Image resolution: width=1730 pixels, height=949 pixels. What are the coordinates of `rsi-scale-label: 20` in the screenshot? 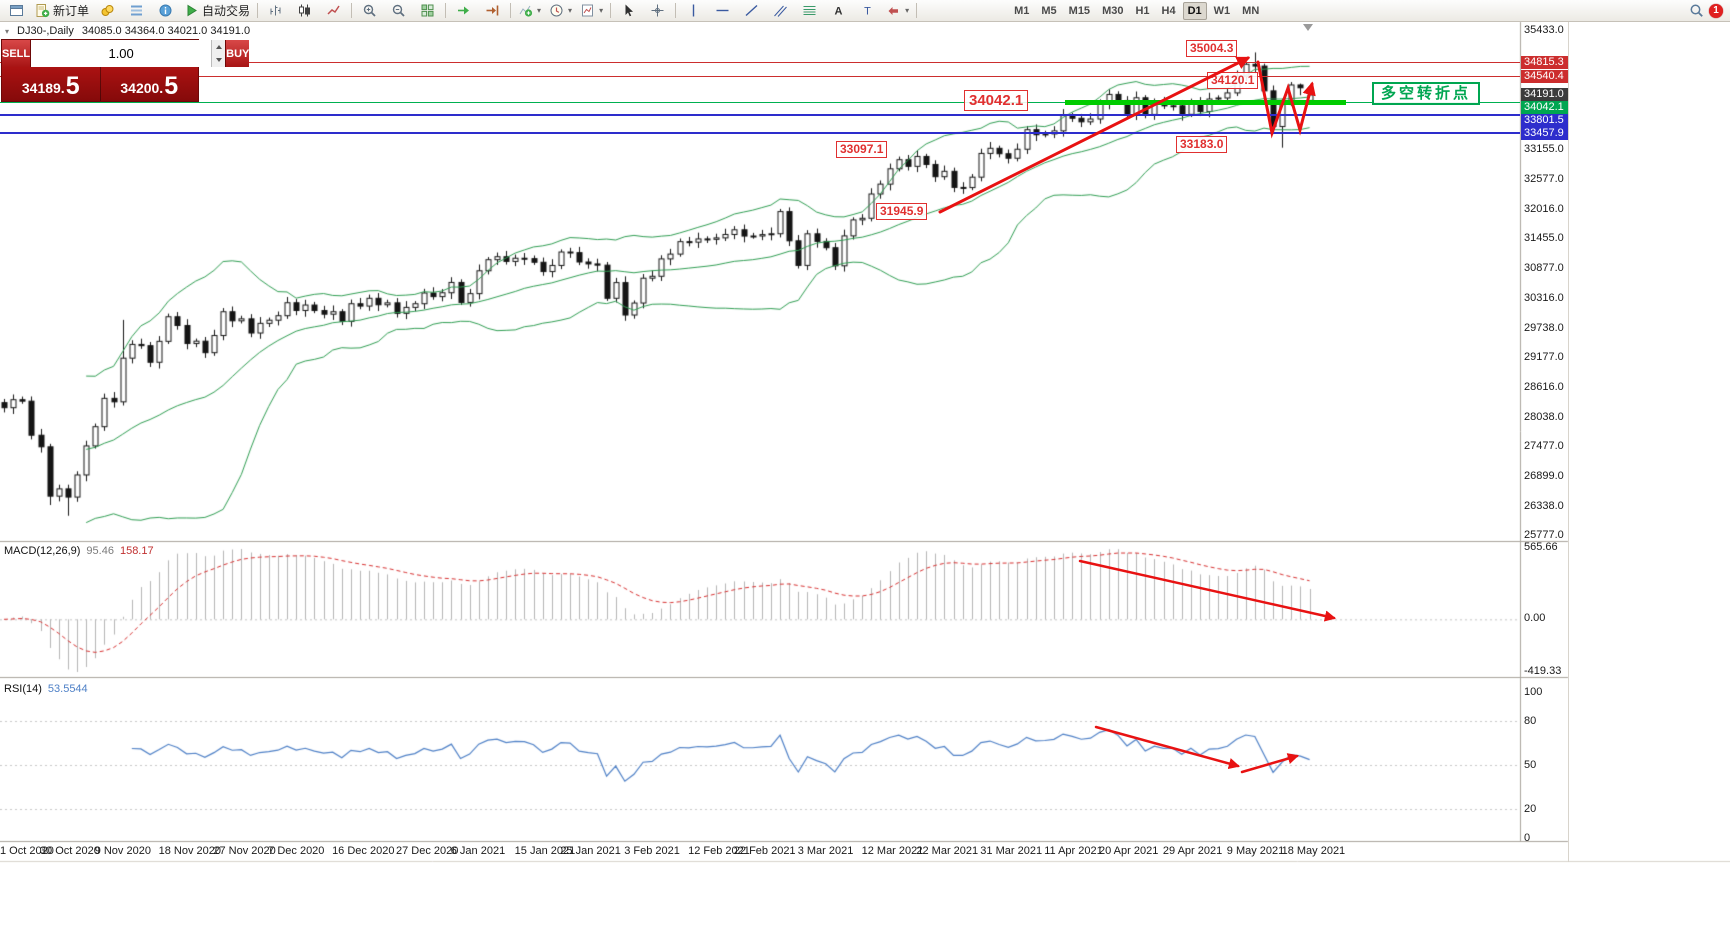 It's located at (1530, 808).